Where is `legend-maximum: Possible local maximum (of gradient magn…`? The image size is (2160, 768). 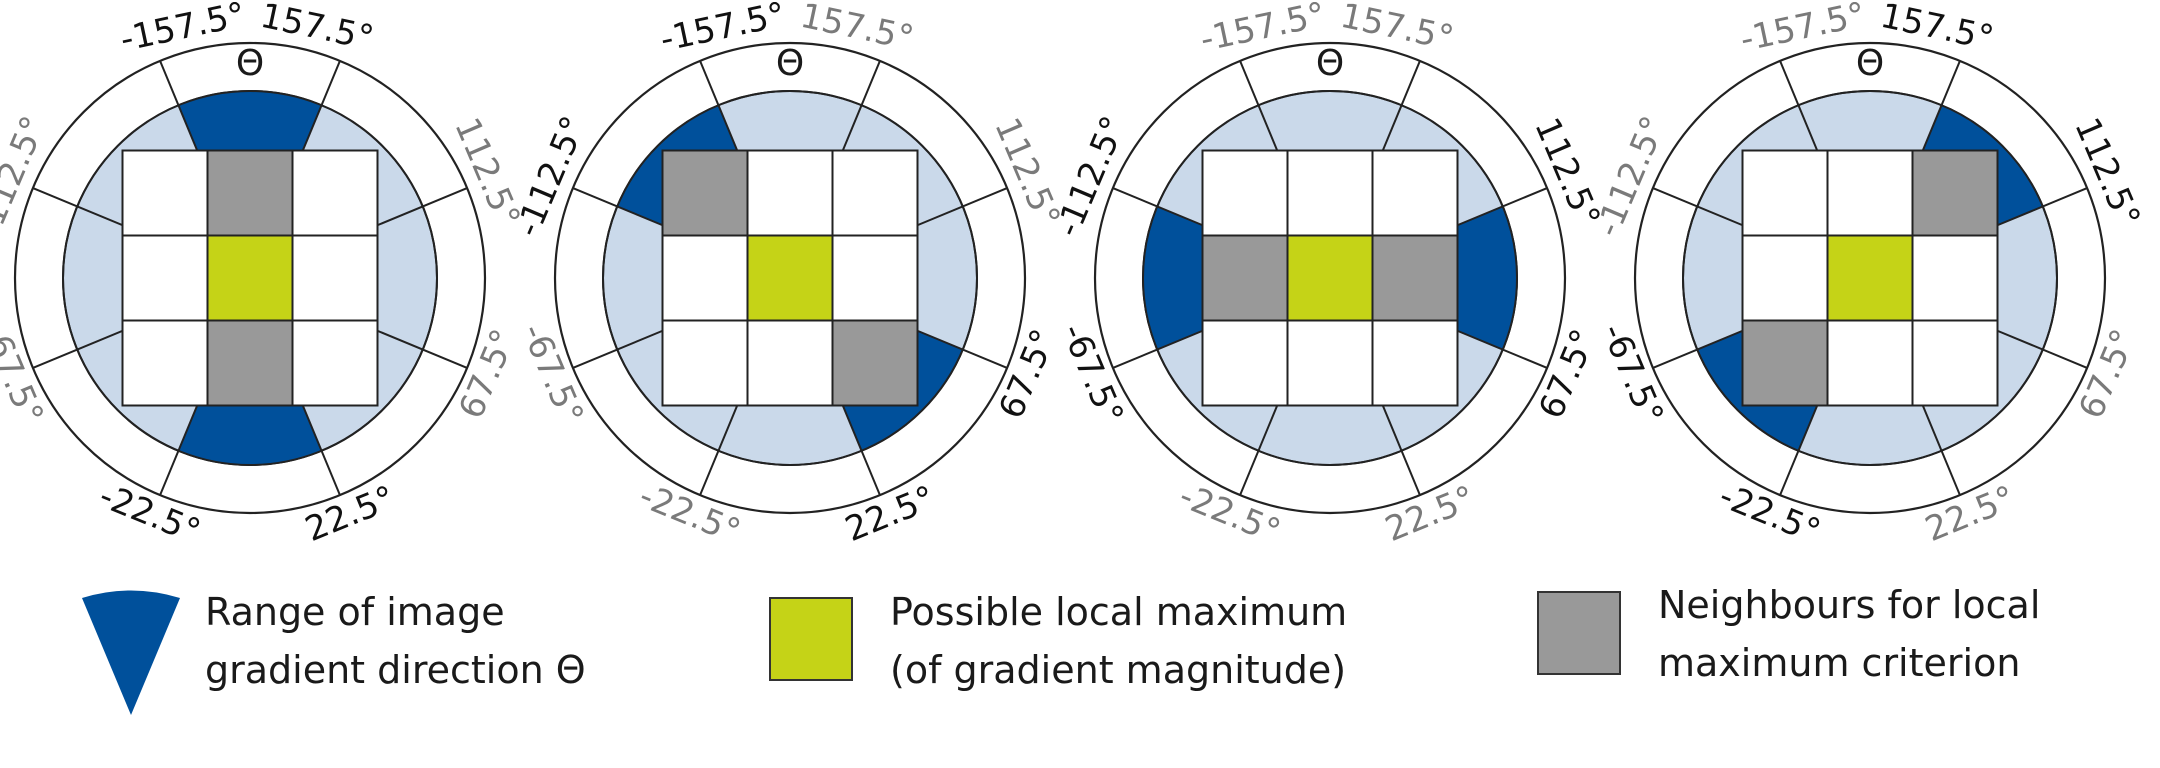
legend-maximum: Possible local maximum (of gradient magn… is located at coordinates (1058, 641).